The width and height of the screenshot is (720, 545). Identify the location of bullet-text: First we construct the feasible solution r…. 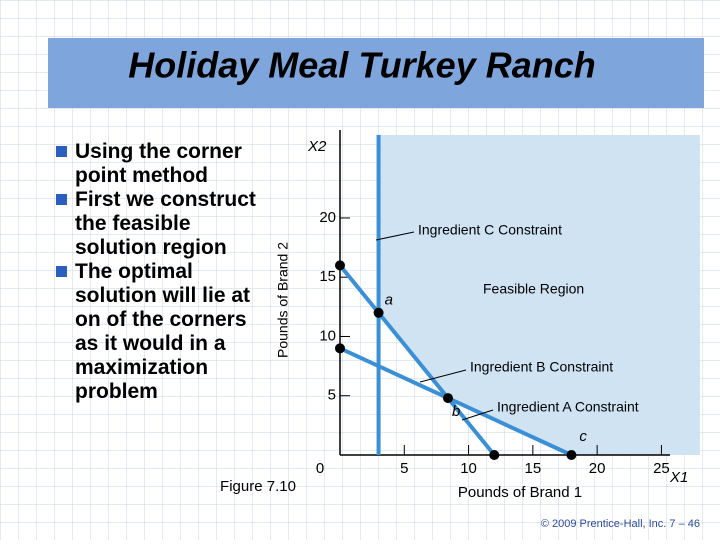
(165, 223).